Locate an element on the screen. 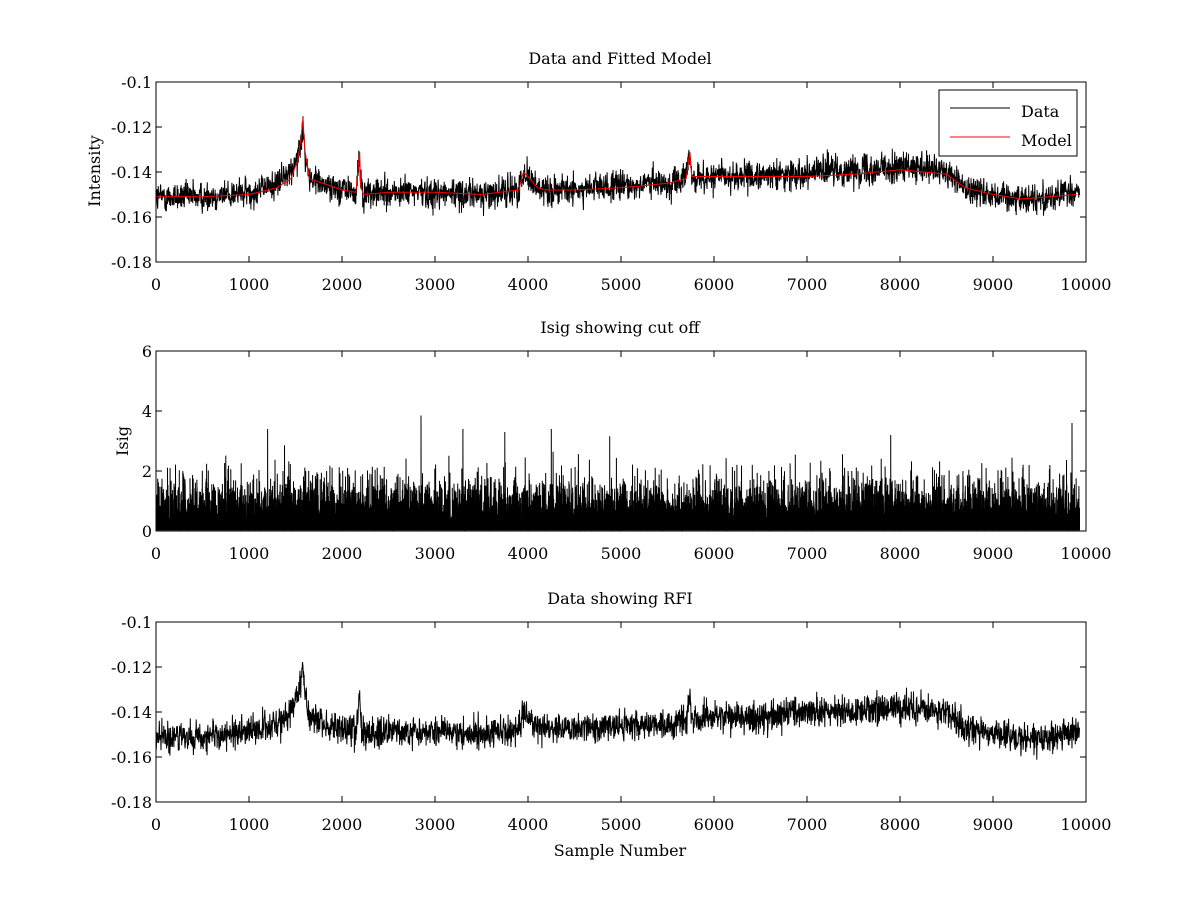 The height and width of the screenshot is (900, 1200). panel-1-legend: Data Model is located at coordinates (1008, 123).